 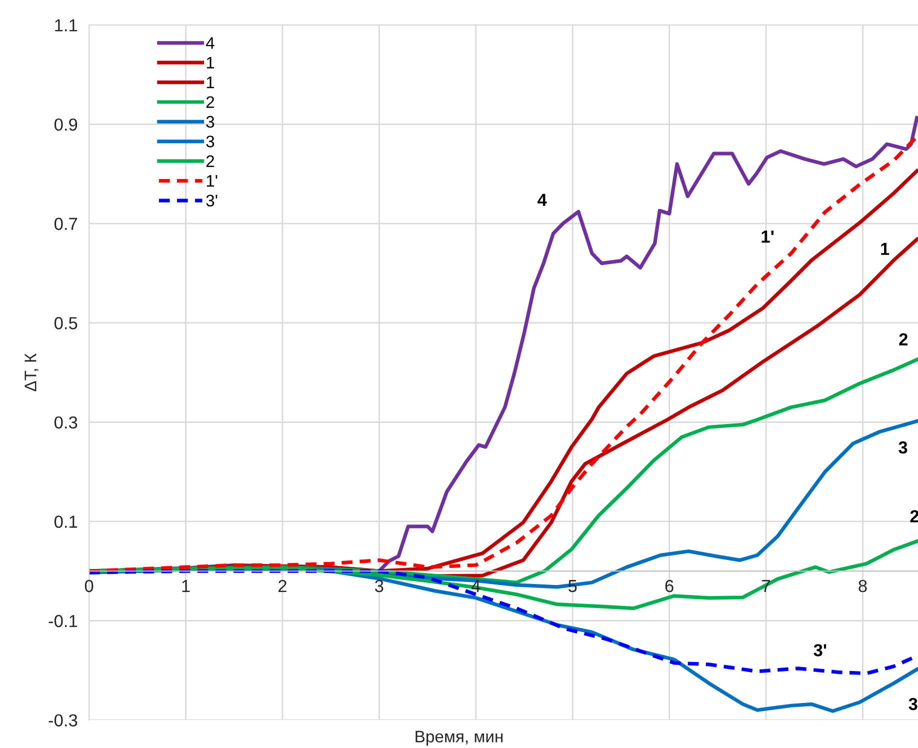 What do you see at coordinates (459, 738) in the screenshot?
I see `x-axis-title: Время, мин` at bounding box center [459, 738].